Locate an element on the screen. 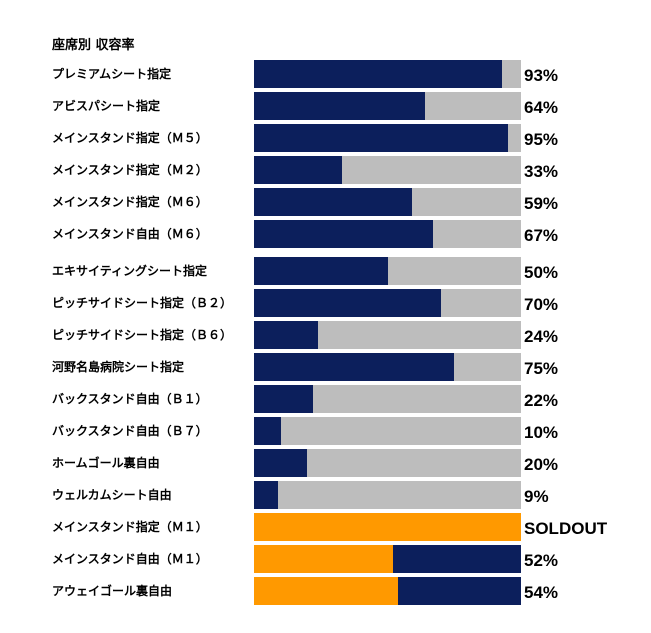 The width and height of the screenshot is (651, 633). category-label: バックスタンド自由（Ｂ７） is located at coordinates (130, 430).